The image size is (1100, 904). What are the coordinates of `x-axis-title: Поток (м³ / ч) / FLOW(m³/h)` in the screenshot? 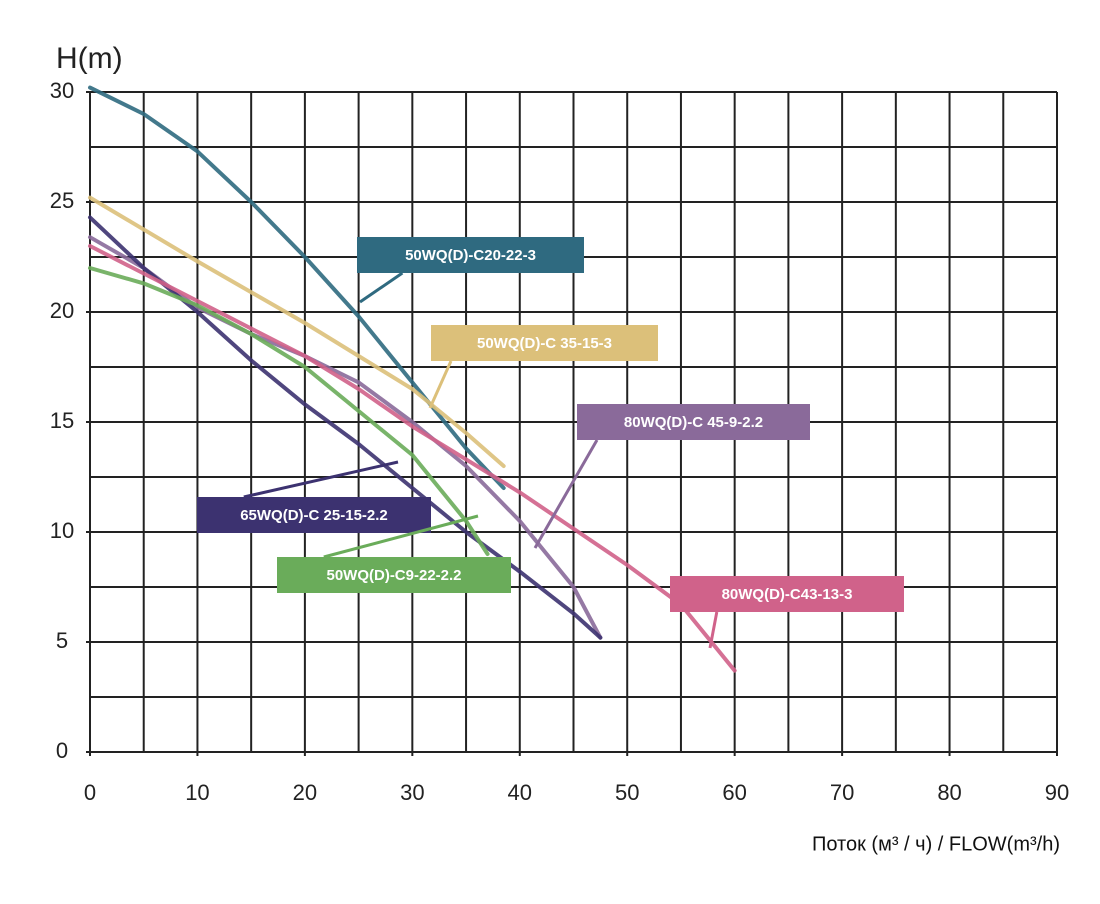 It's located at (936, 844).